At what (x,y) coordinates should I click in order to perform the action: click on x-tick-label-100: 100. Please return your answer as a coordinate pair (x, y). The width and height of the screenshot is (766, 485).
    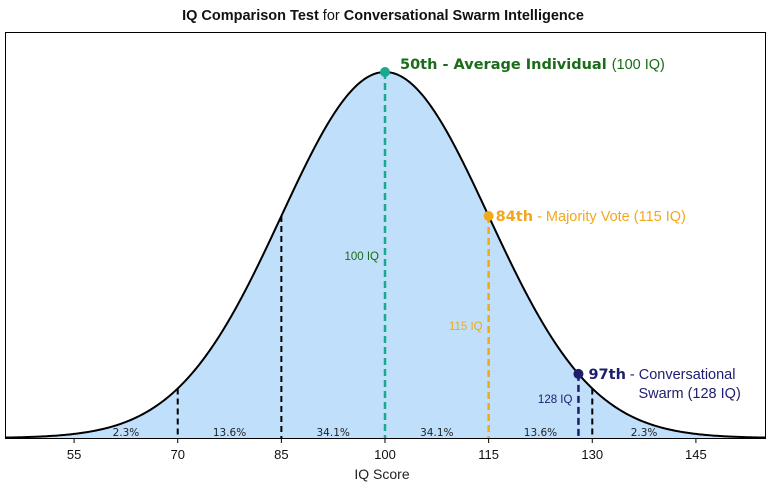
    Looking at the image, I should click on (385, 454).